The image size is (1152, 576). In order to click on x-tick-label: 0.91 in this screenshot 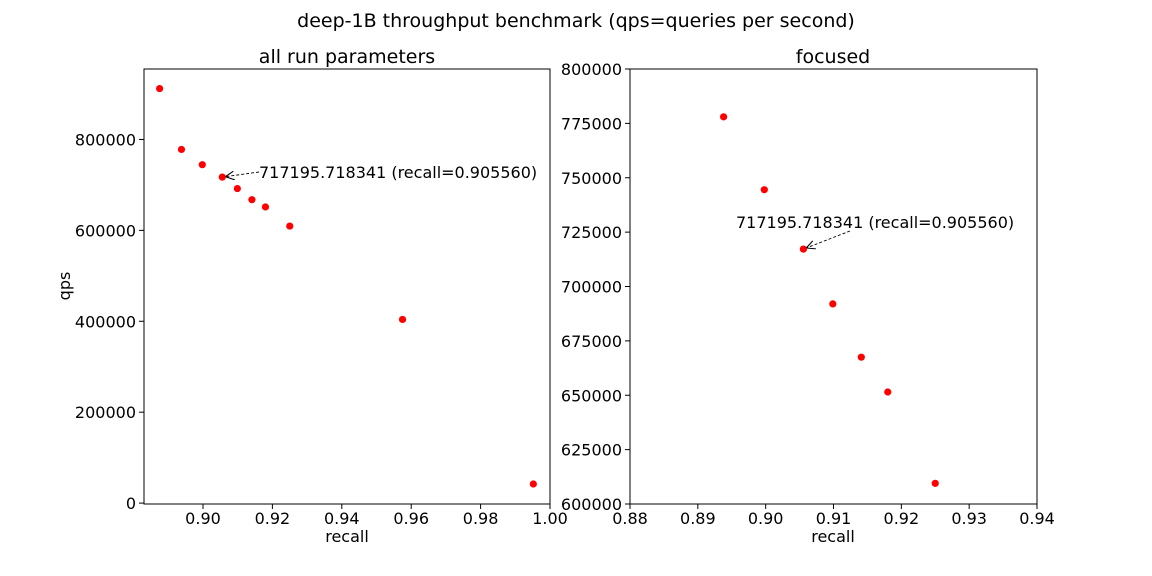, I will do `click(834, 518)`.